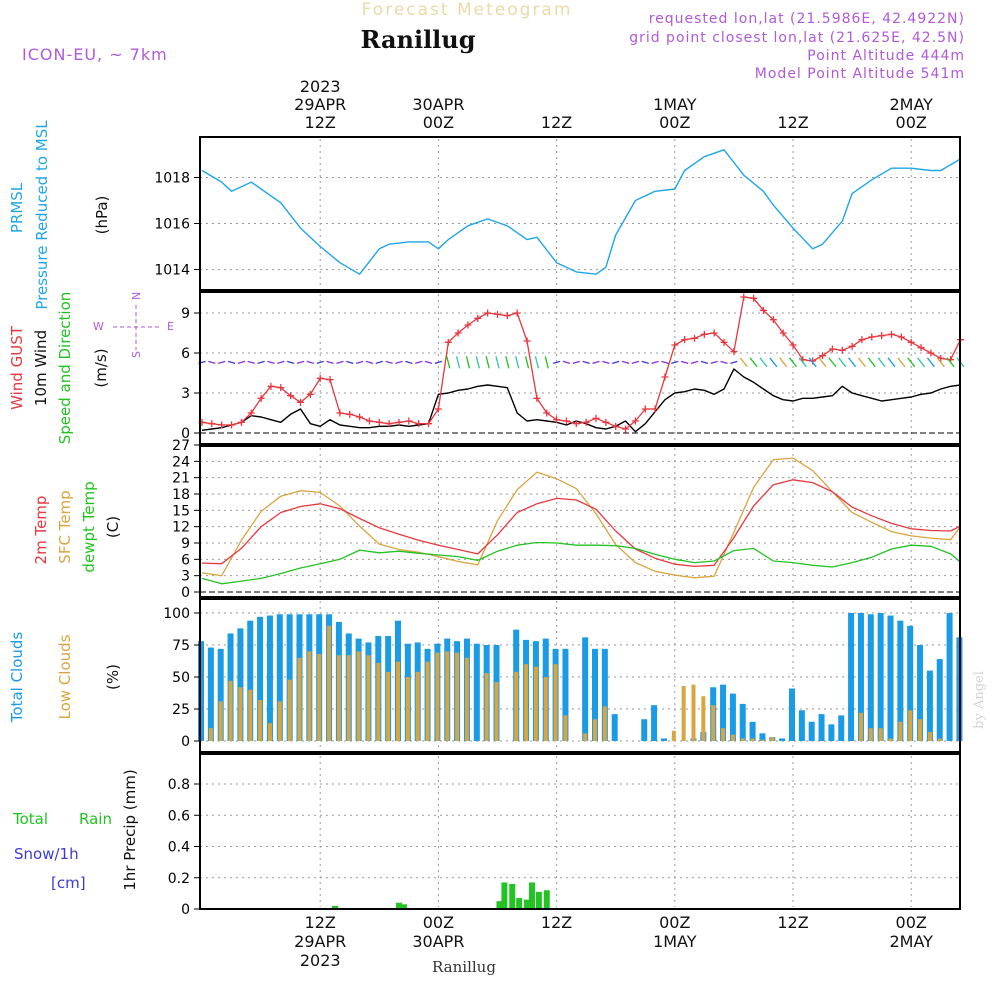  What do you see at coordinates (181, 495) in the screenshot?
I see `y-tick-label: 18` at bounding box center [181, 495].